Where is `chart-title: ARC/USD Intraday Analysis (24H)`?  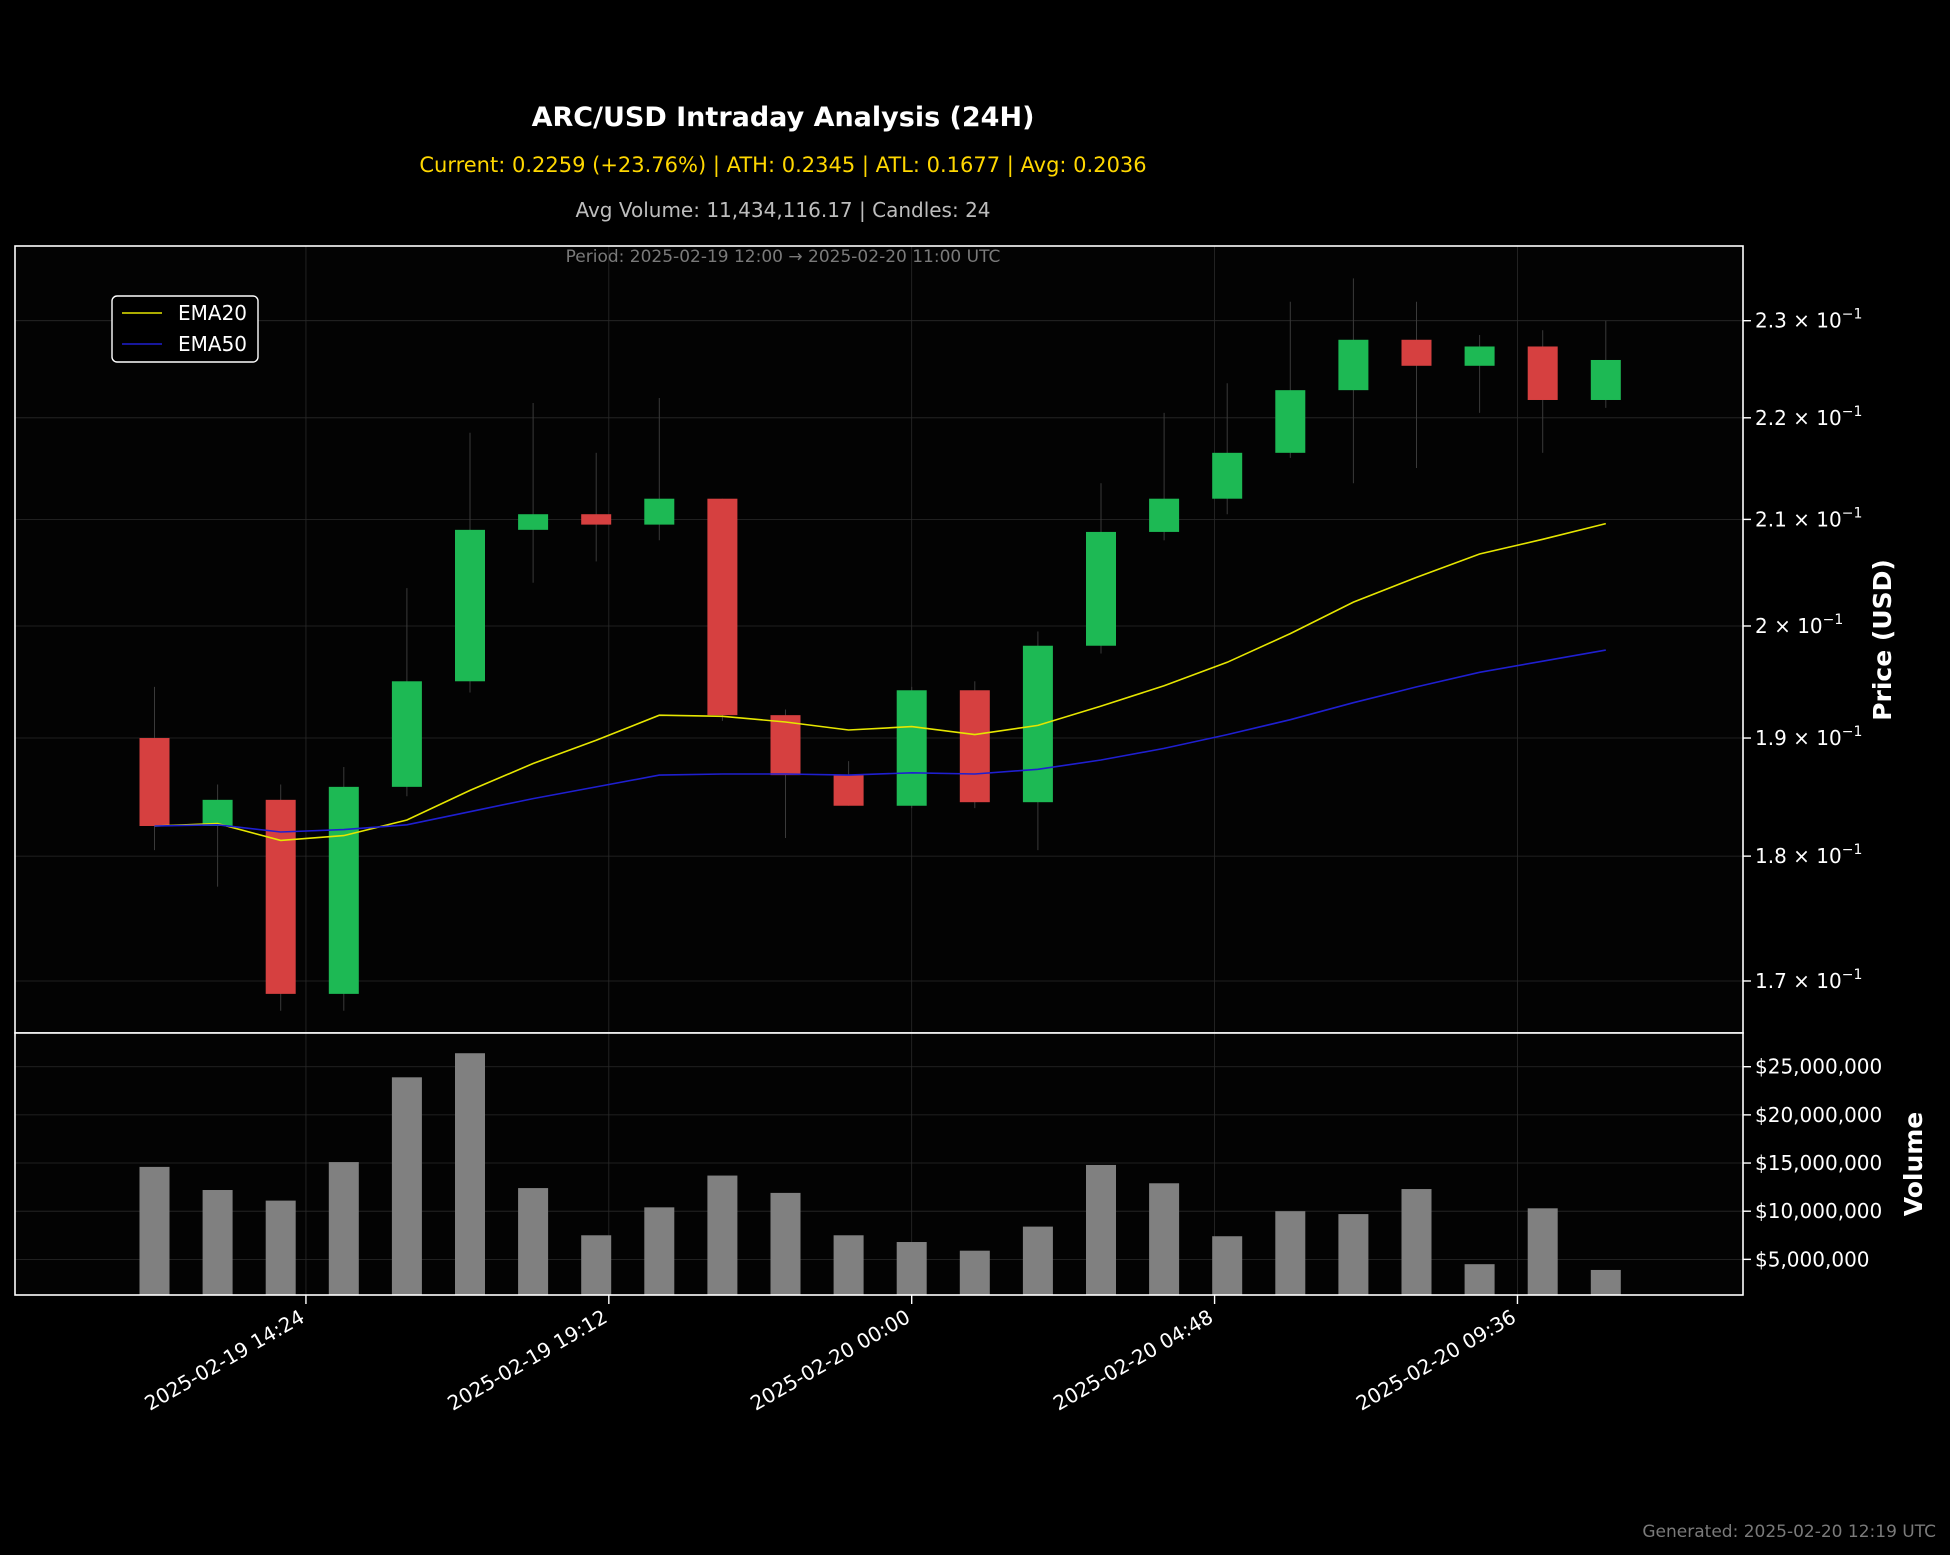
chart-title: ARC/USD Intraday Analysis (24H) is located at coordinates (783, 117).